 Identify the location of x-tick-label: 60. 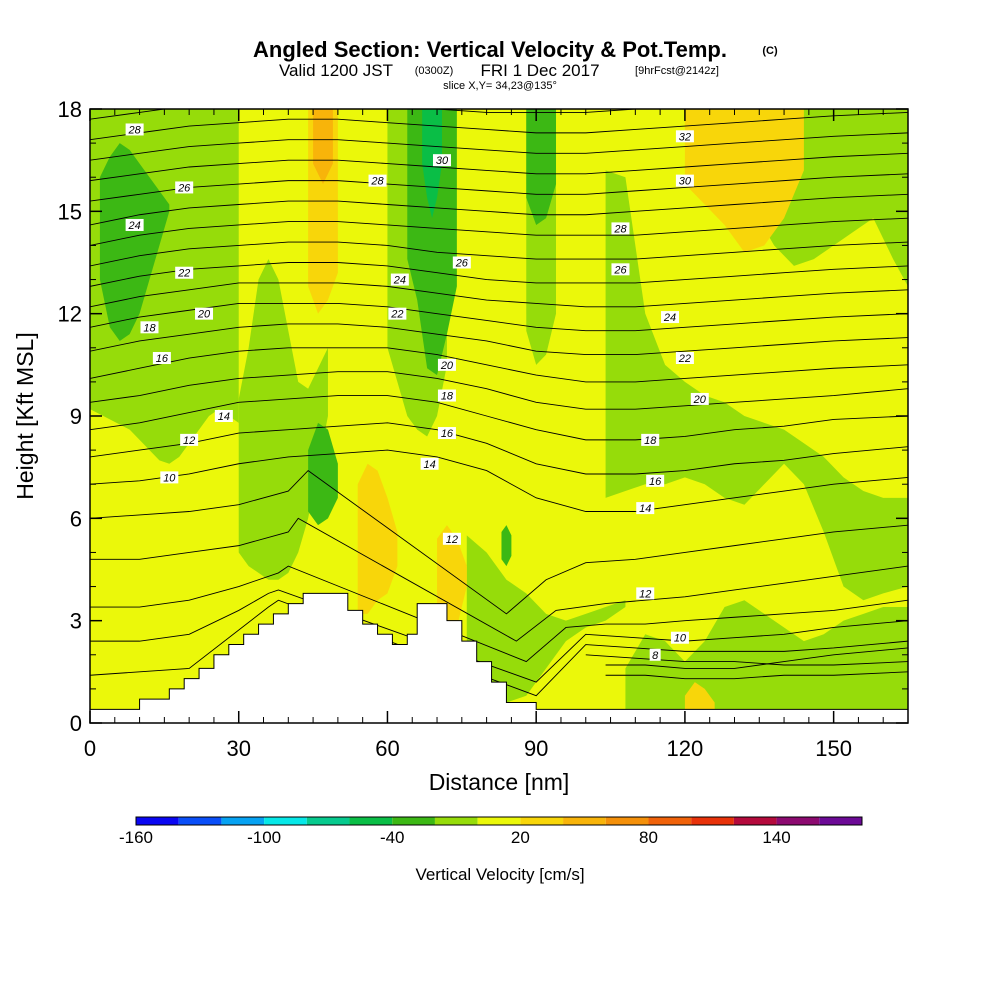
(387, 748).